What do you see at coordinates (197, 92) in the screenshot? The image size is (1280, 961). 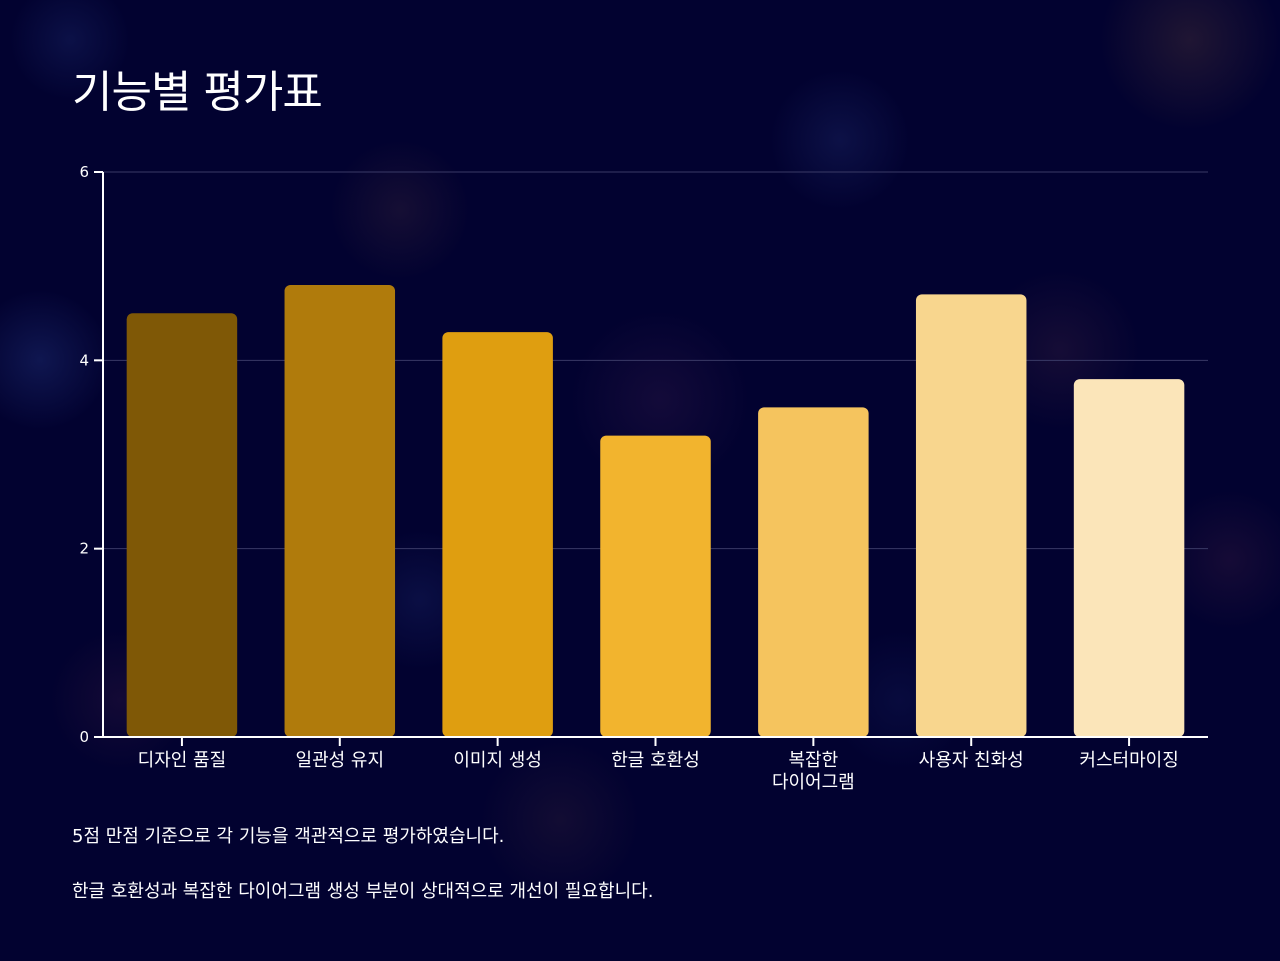 I see `page-title: 기능별 평가표` at bounding box center [197, 92].